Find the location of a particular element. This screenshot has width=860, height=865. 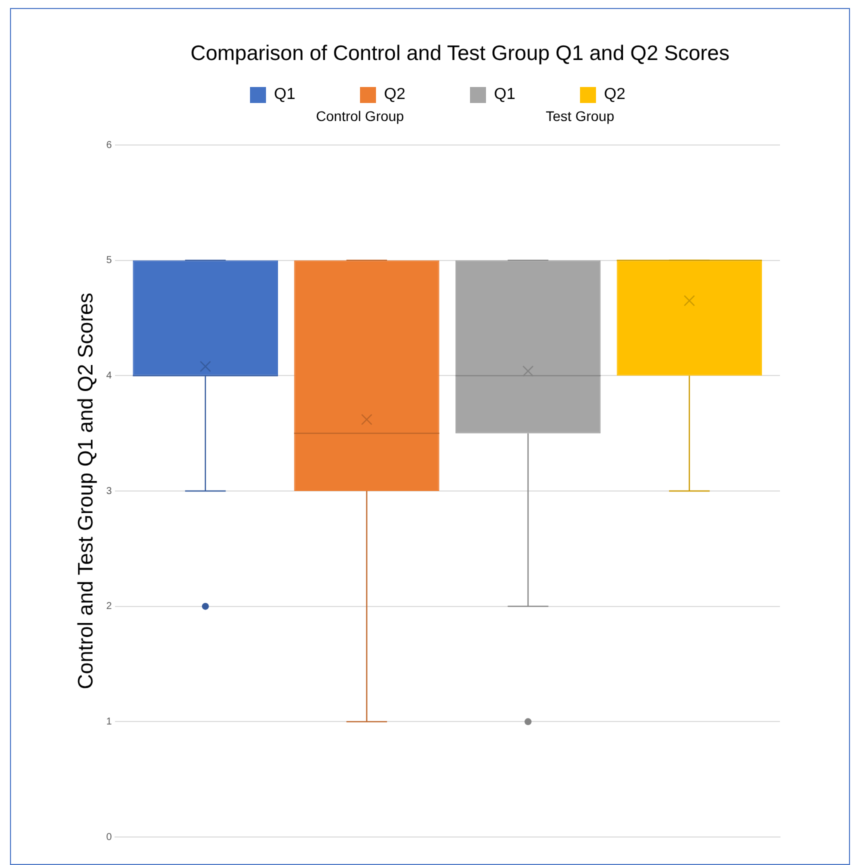

y-tick-label: 4 is located at coordinates (109, 376).